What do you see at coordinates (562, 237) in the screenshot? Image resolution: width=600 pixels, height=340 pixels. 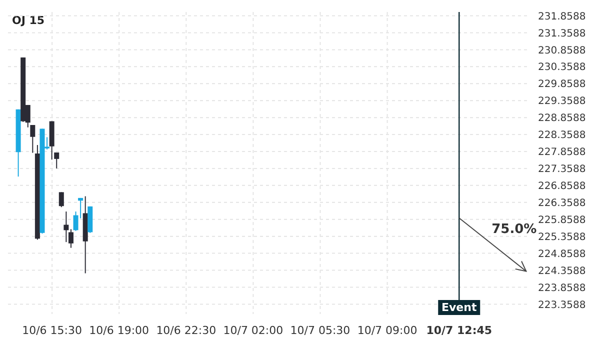 I see `y-tick-label: 225.3588` at bounding box center [562, 237].